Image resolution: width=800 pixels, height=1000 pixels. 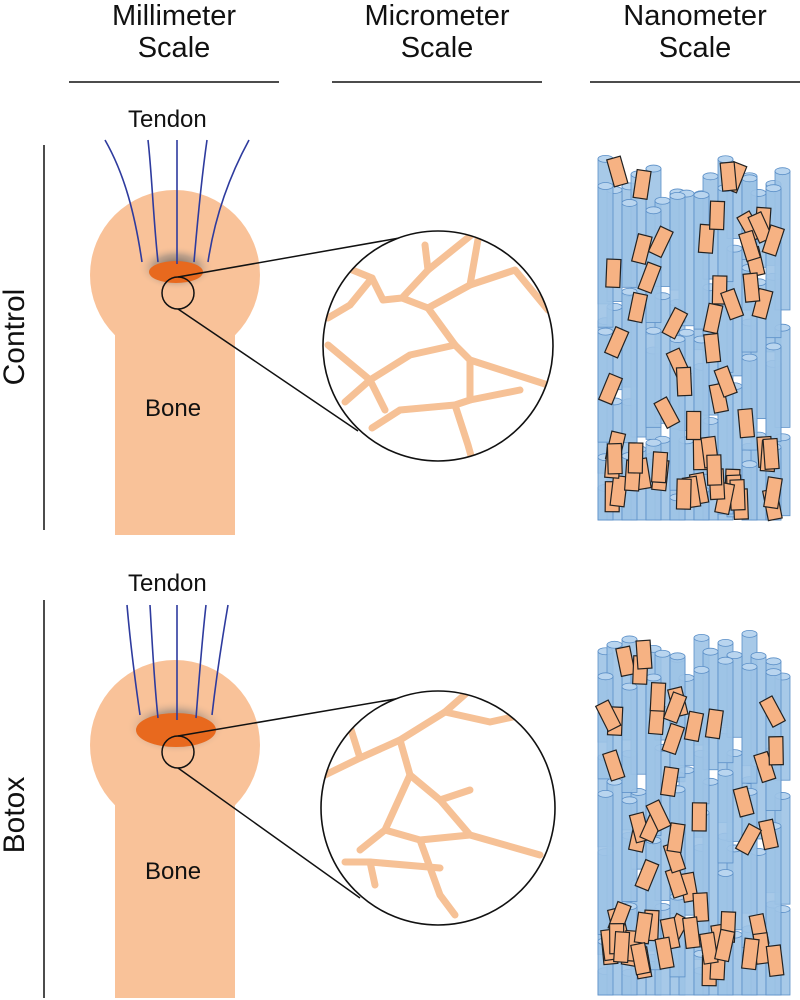 What do you see at coordinates (437, 16) in the screenshot?
I see `column-header-line1: Micrometer` at bounding box center [437, 16].